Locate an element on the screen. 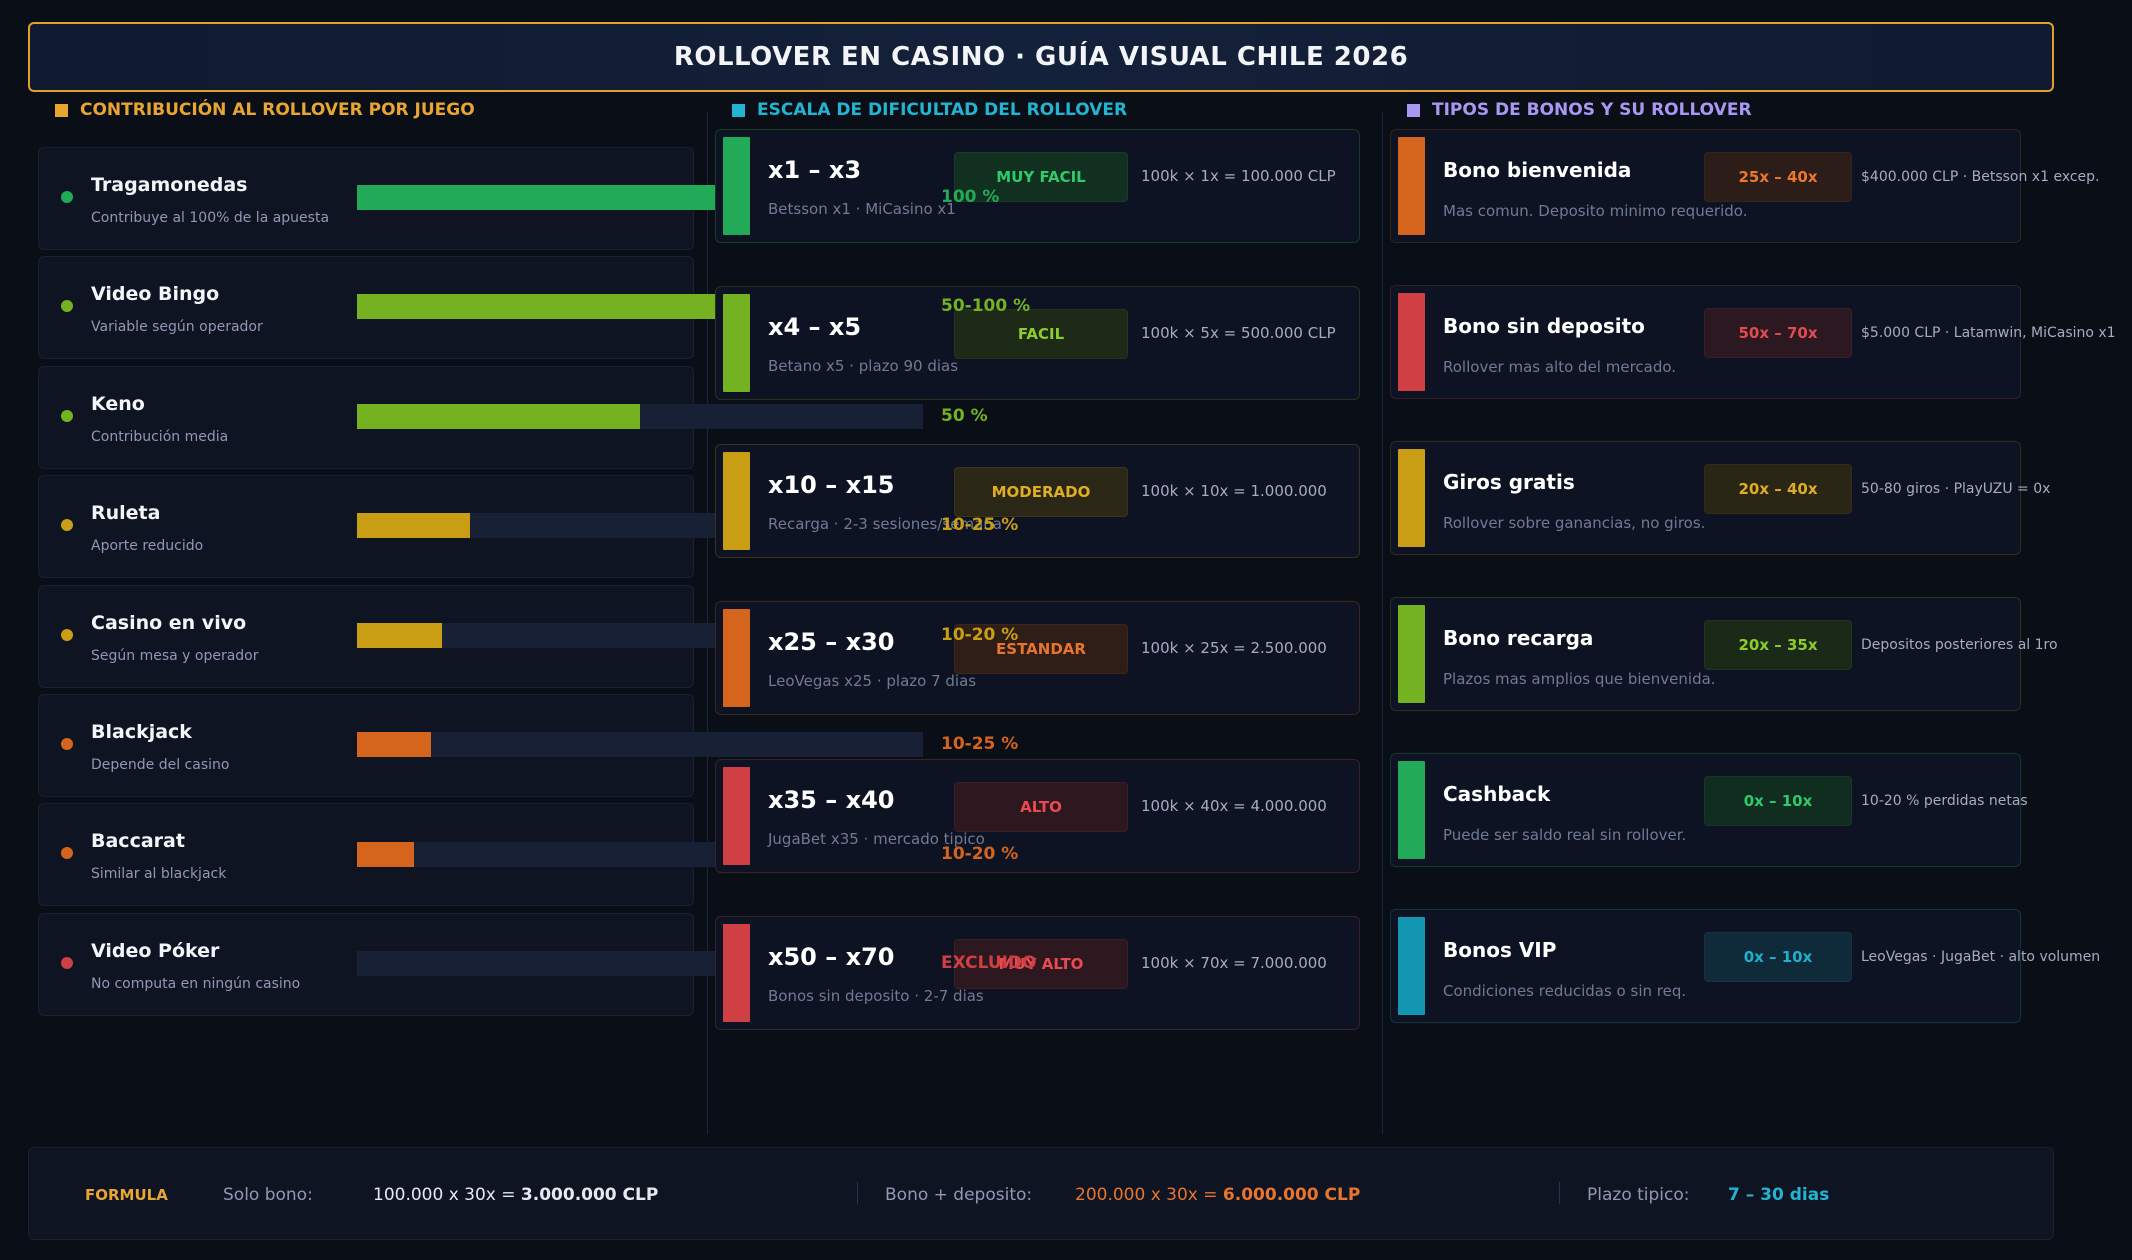 Image resolution: width=2132 pixels, height=1260 pixels. bonus-note: Depositos posteriores al 1ro is located at coordinates (1959, 645).